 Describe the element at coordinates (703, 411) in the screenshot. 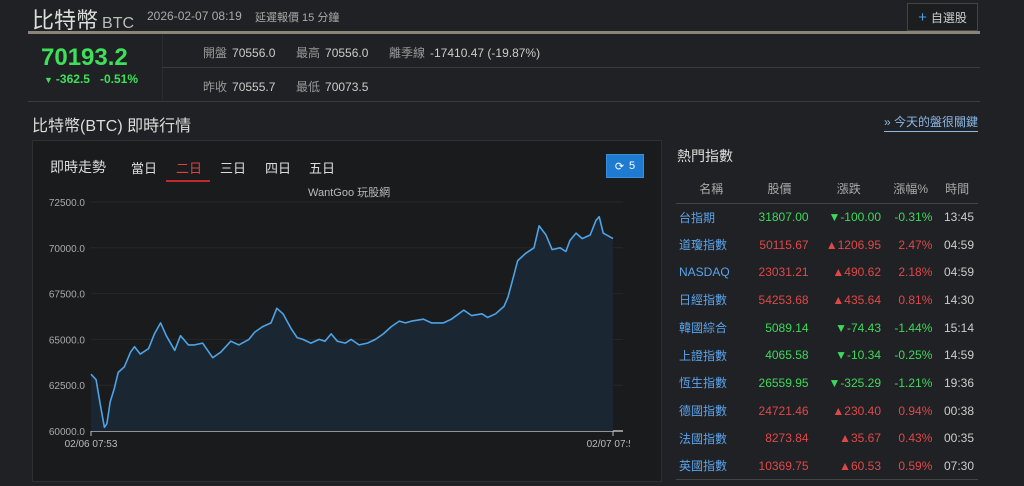

I see `index-name: 德國指數` at that location.